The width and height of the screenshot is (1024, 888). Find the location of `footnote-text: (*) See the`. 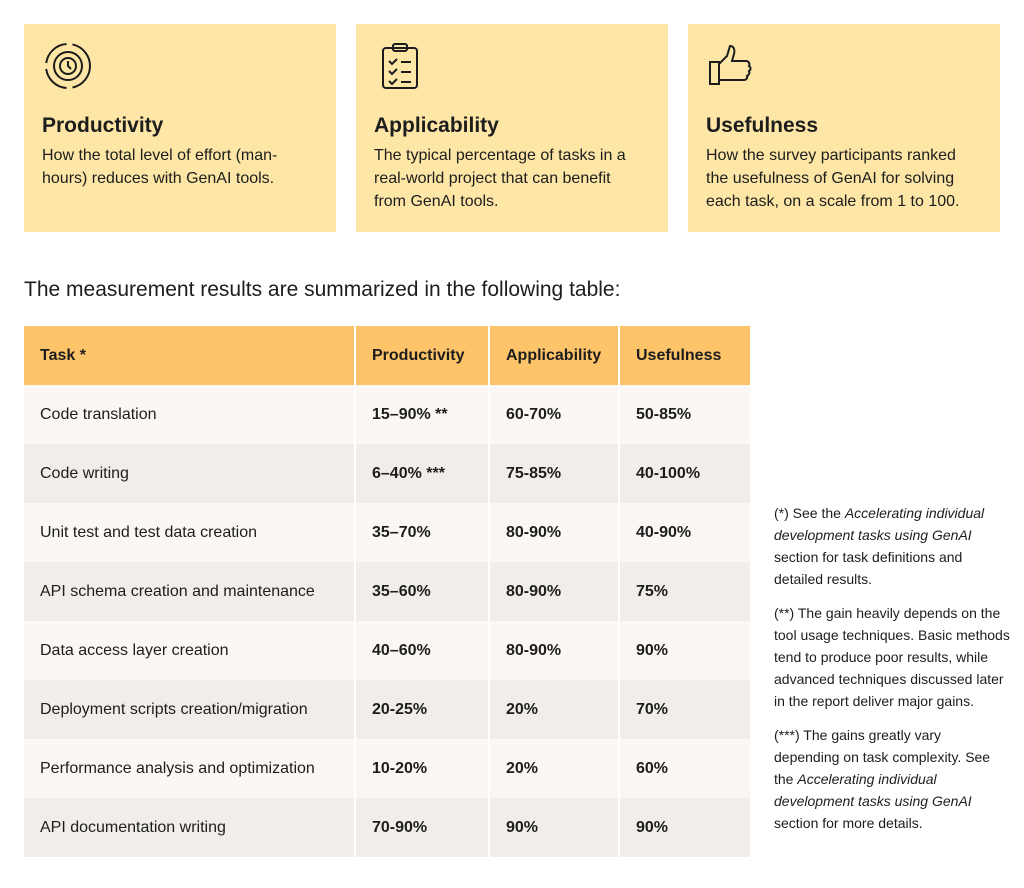

footnote-text: (*) See the is located at coordinates (809, 513).